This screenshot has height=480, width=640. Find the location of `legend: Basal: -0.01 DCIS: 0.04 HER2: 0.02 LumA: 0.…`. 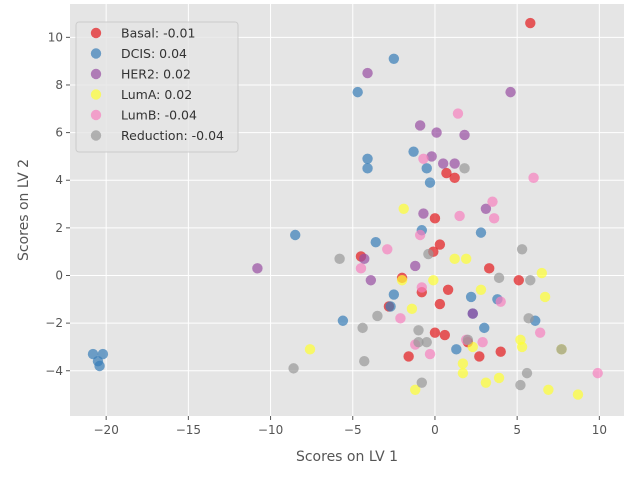

legend: Basal: -0.01 DCIS: 0.04 HER2: 0.02 LumA: 0.… is located at coordinates (157, 87).